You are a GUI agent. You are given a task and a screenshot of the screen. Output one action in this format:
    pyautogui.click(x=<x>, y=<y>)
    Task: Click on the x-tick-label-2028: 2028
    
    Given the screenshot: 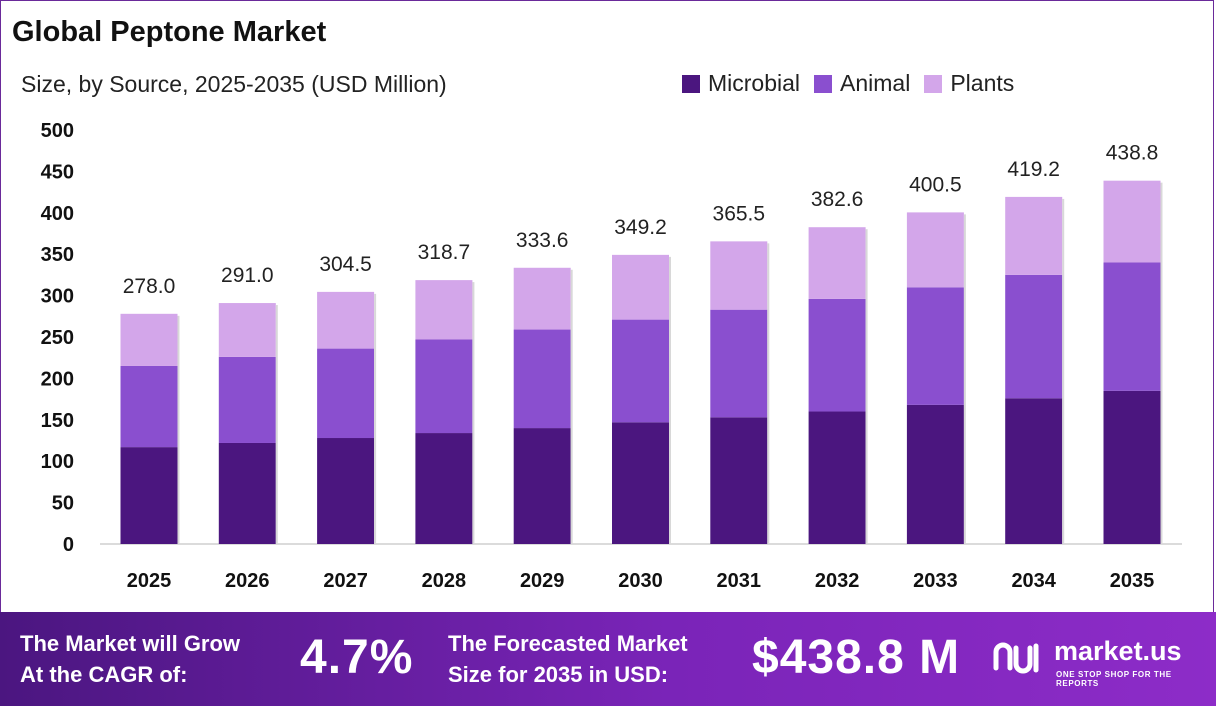 What is the action you would take?
    pyautogui.click(x=444, y=581)
    